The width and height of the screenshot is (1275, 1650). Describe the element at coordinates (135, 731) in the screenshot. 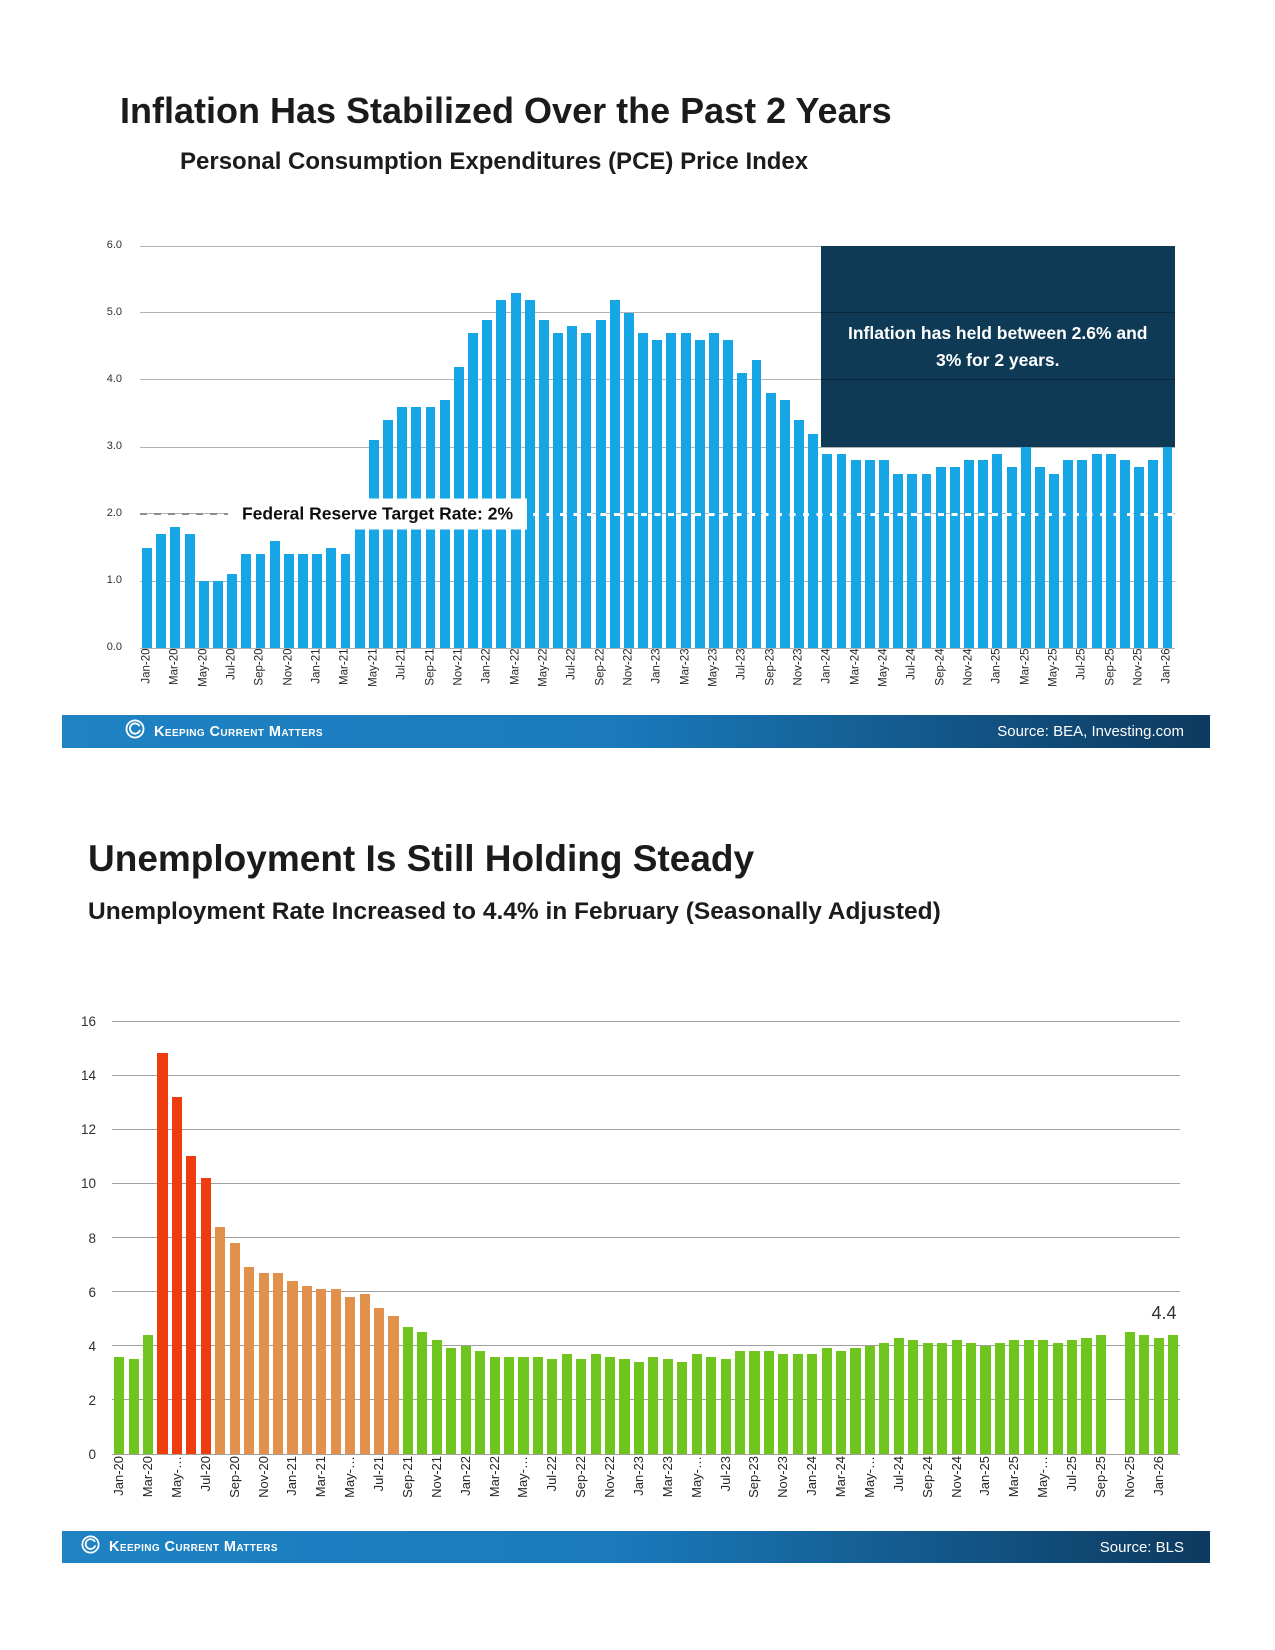

I see `kcm-logo-icon` at that location.